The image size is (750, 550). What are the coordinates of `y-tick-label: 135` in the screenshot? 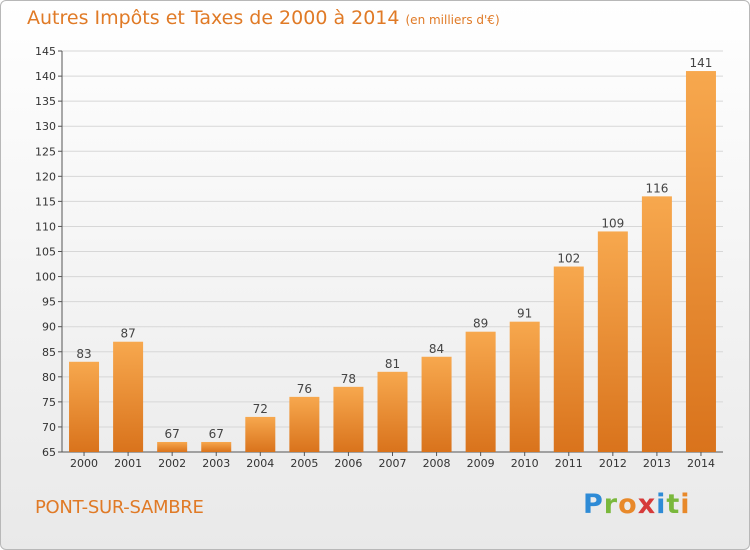 It's located at (45, 101).